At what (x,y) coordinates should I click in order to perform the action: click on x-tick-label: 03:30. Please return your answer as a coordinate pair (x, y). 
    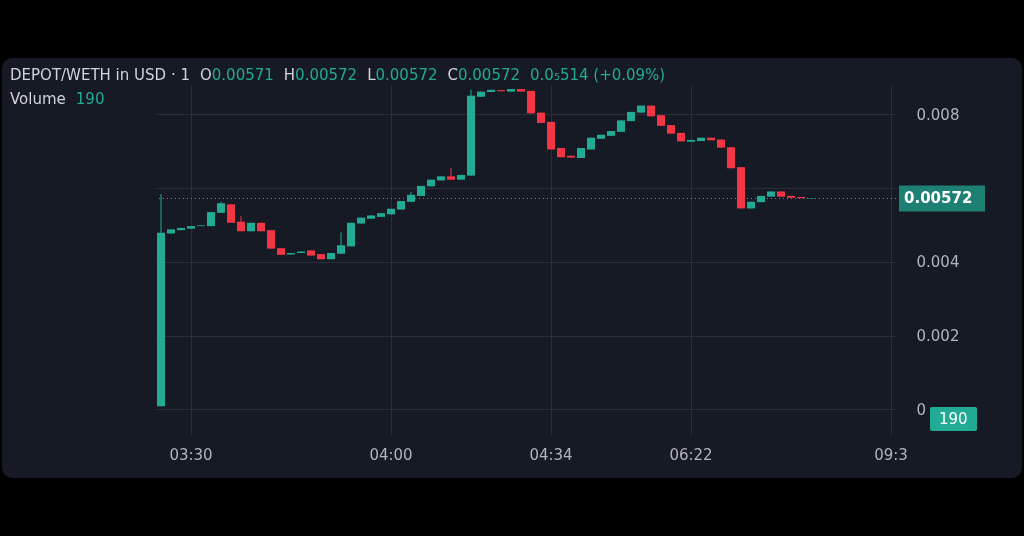
    Looking at the image, I should click on (191, 454).